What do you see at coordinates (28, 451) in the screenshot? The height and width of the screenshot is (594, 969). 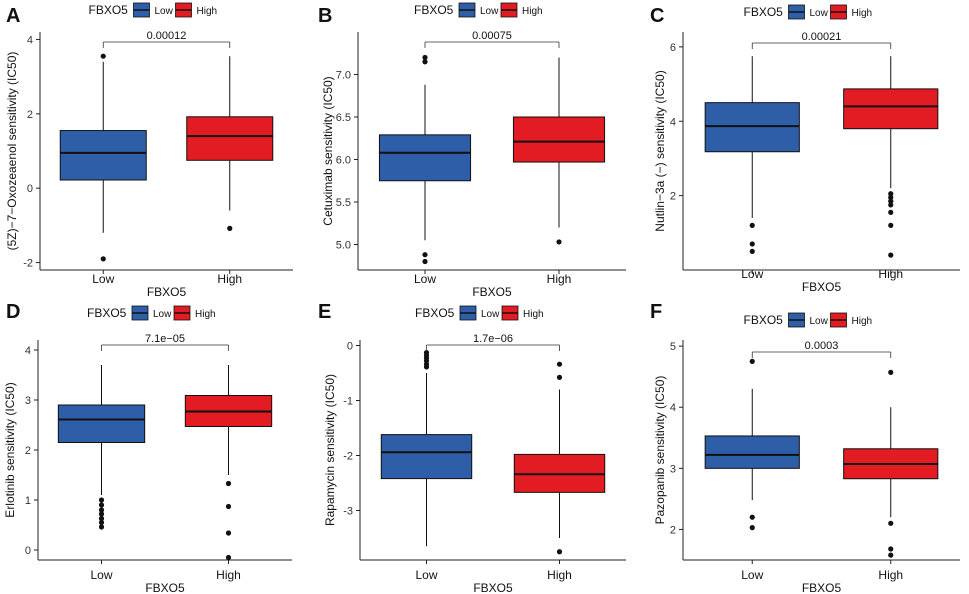 I see `panel-d-y-tick-label-2: 2` at bounding box center [28, 451].